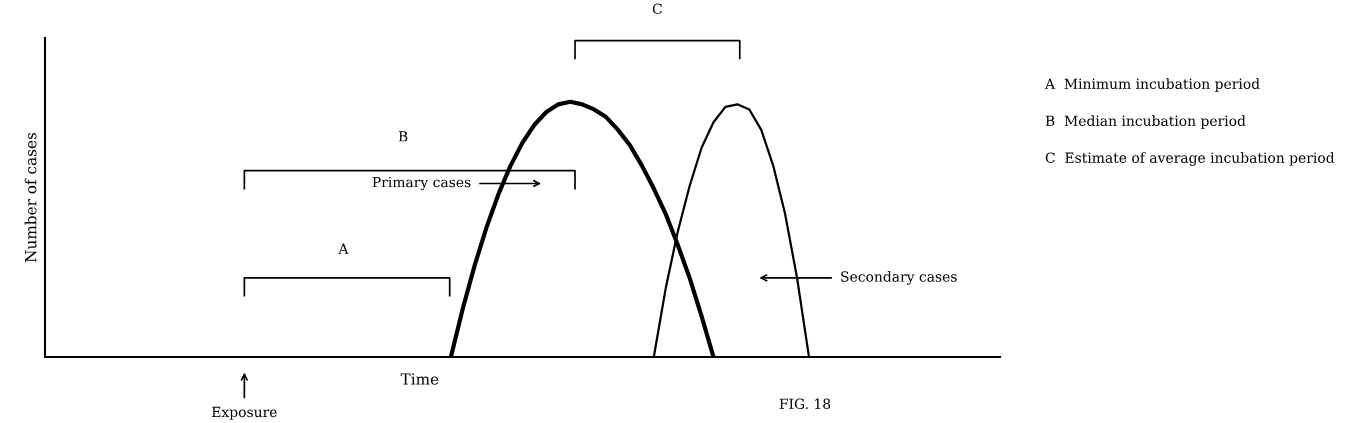 The height and width of the screenshot is (423, 1345). What do you see at coordinates (899, 278) in the screenshot?
I see `annotation: Secondary cases` at bounding box center [899, 278].